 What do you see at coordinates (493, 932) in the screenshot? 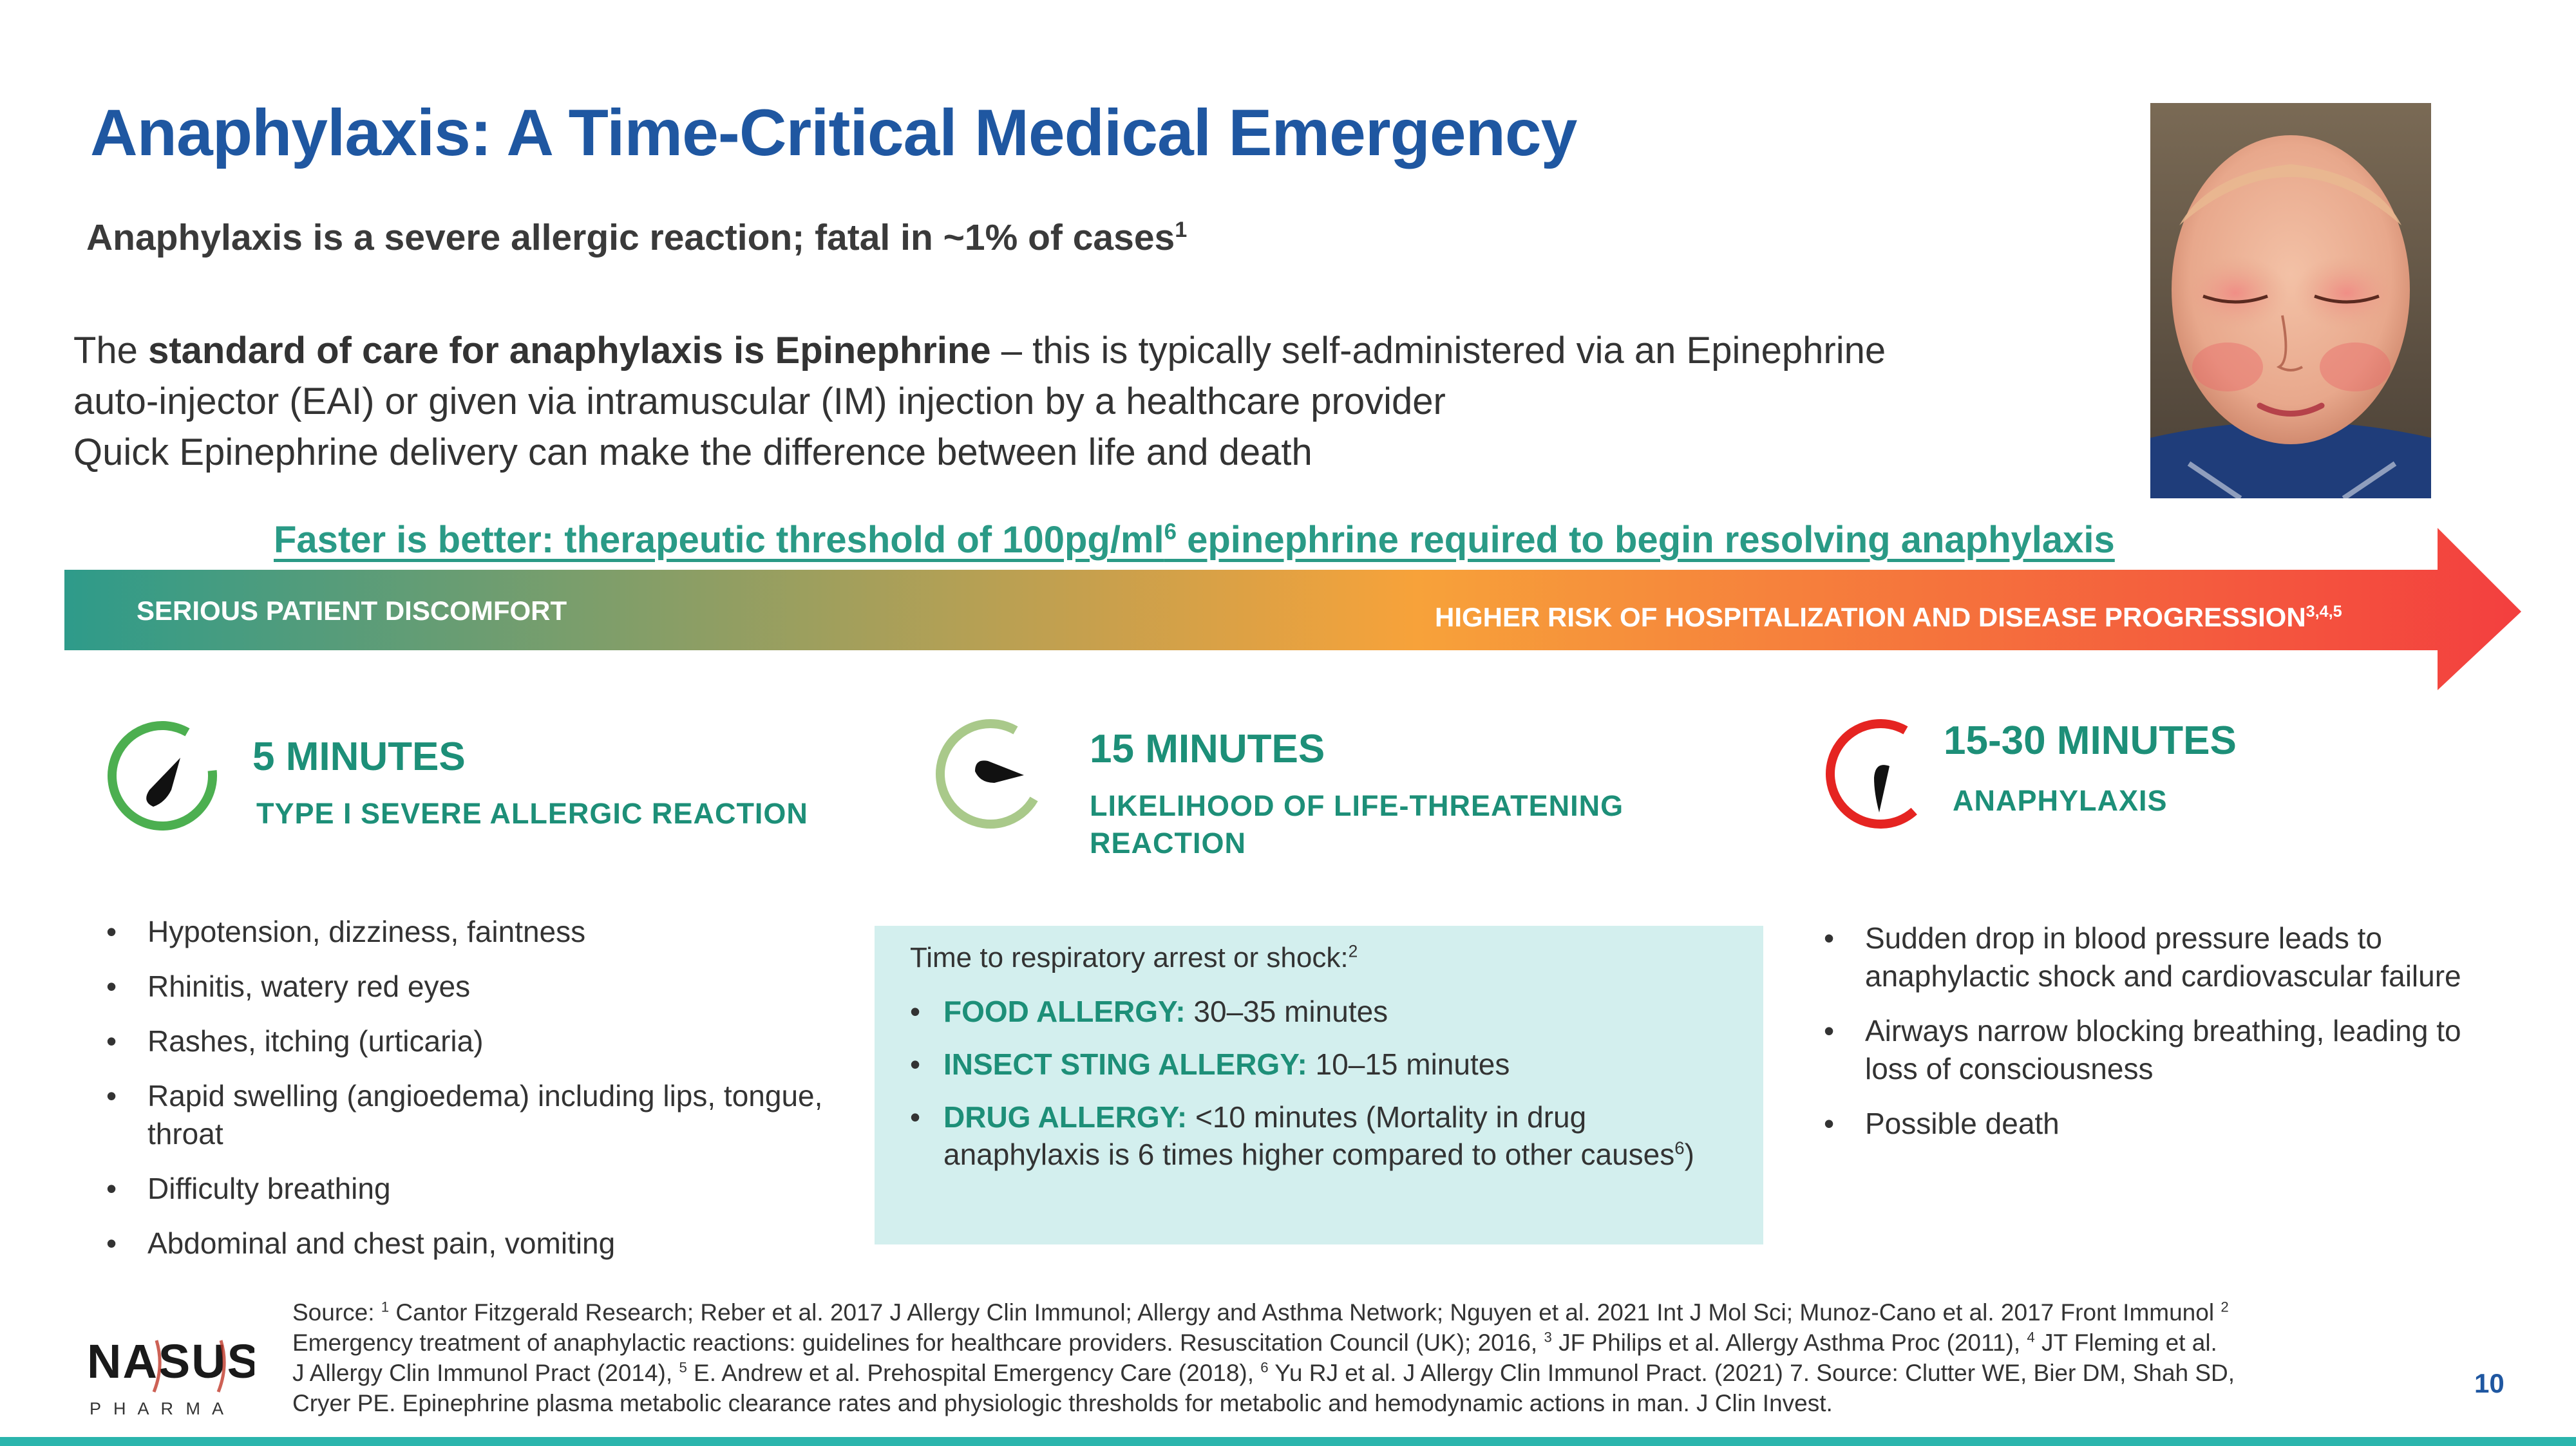
I see `list-item: Hypotension, dizziness, faintness` at bounding box center [493, 932].